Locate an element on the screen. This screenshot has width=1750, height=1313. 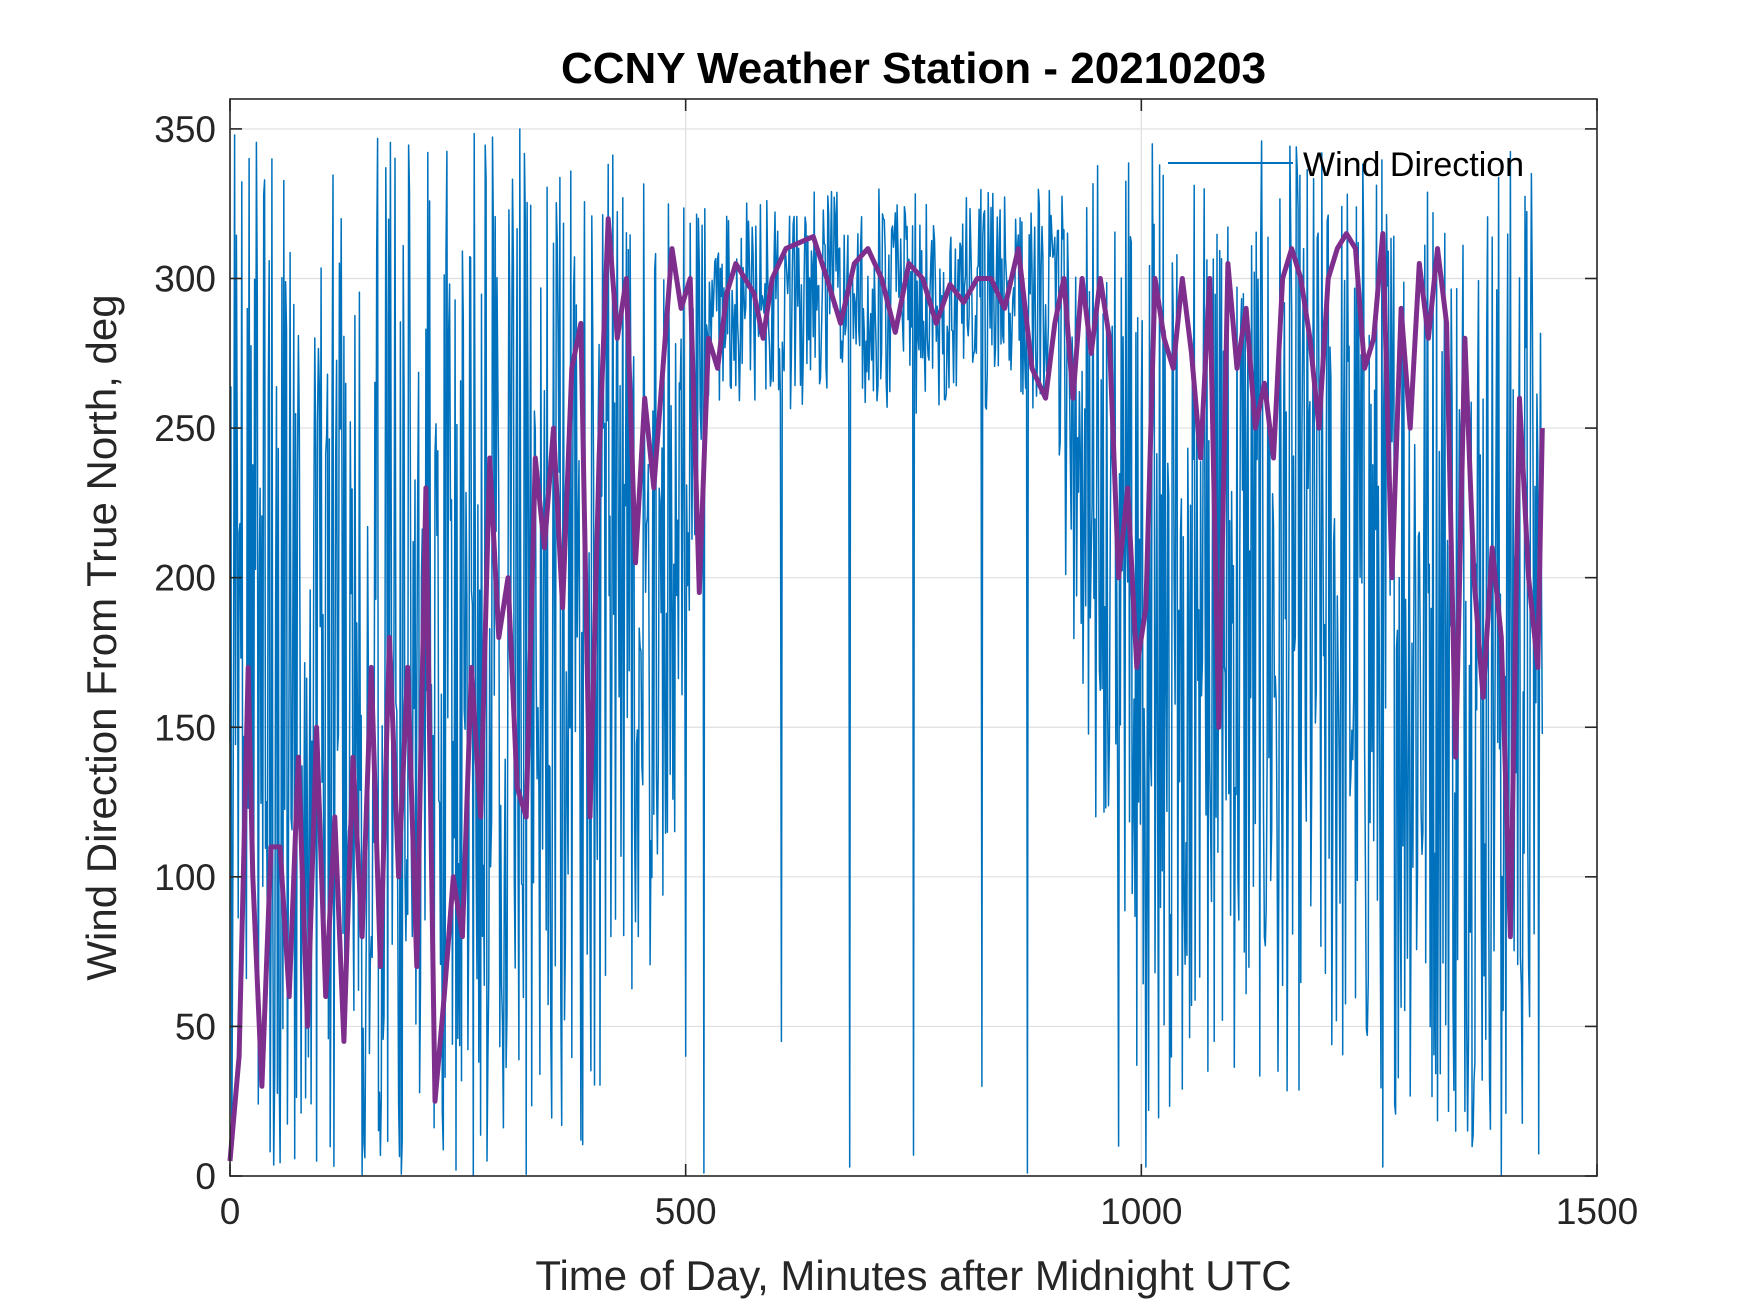
chart-title: CCNY Weather Station - 20210203 is located at coordinates (913, 68).